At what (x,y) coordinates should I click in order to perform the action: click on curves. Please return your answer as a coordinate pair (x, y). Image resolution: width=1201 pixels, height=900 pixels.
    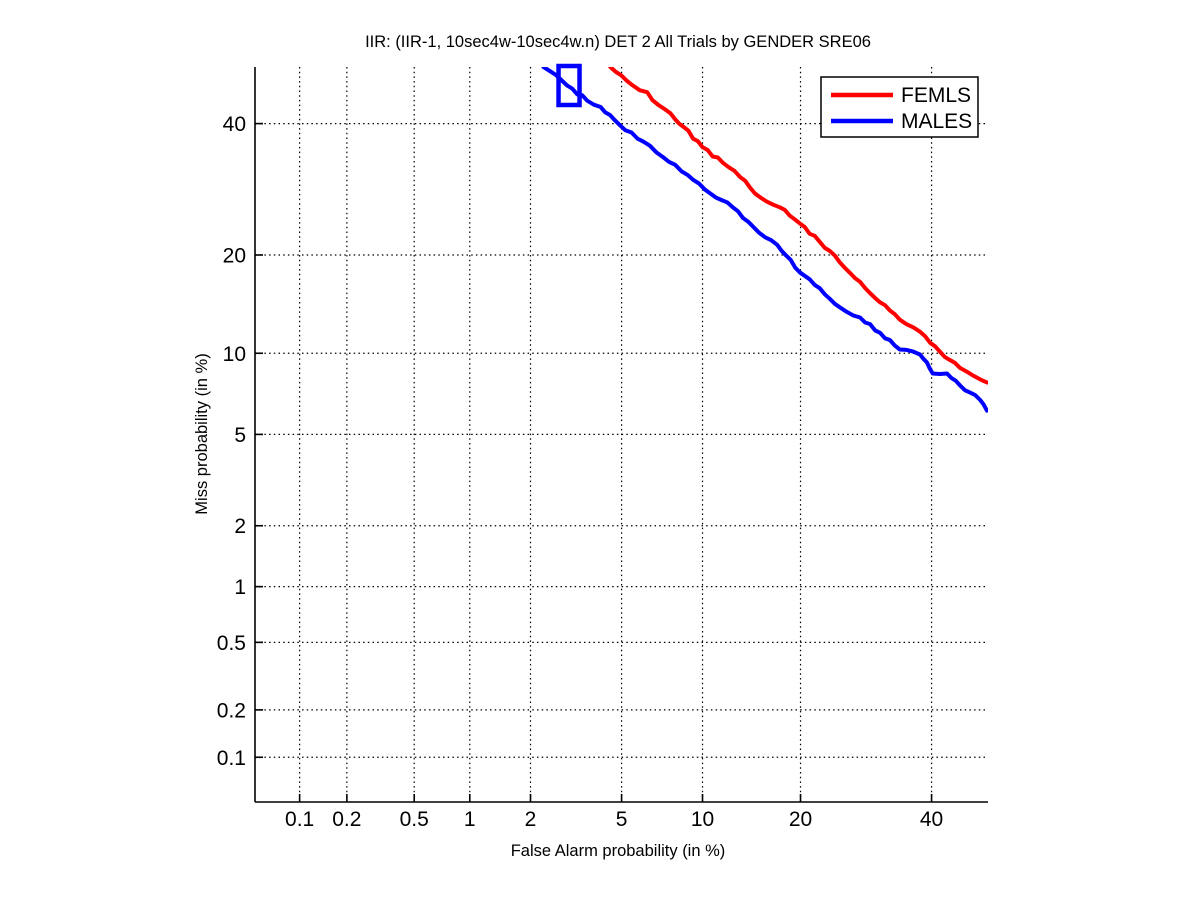
    Looking at the image, I should click on (764, 240).